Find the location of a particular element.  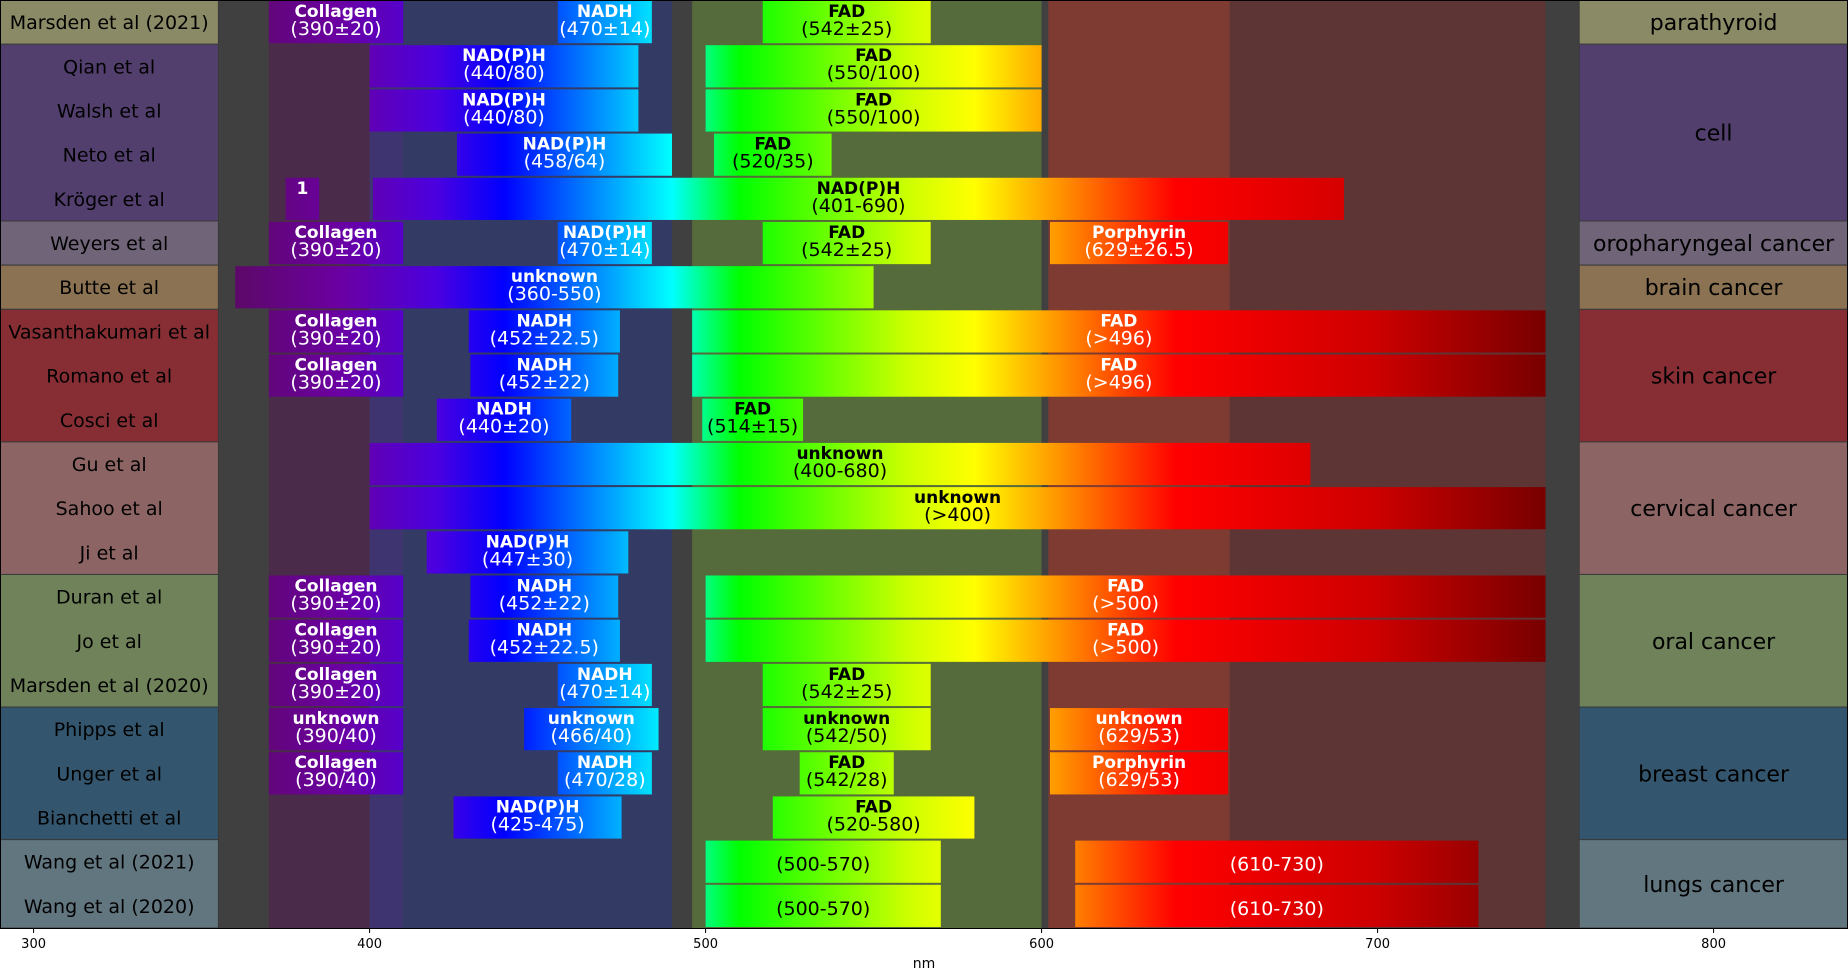

study-label: Kröger et al is located at coordinates (109, 200).